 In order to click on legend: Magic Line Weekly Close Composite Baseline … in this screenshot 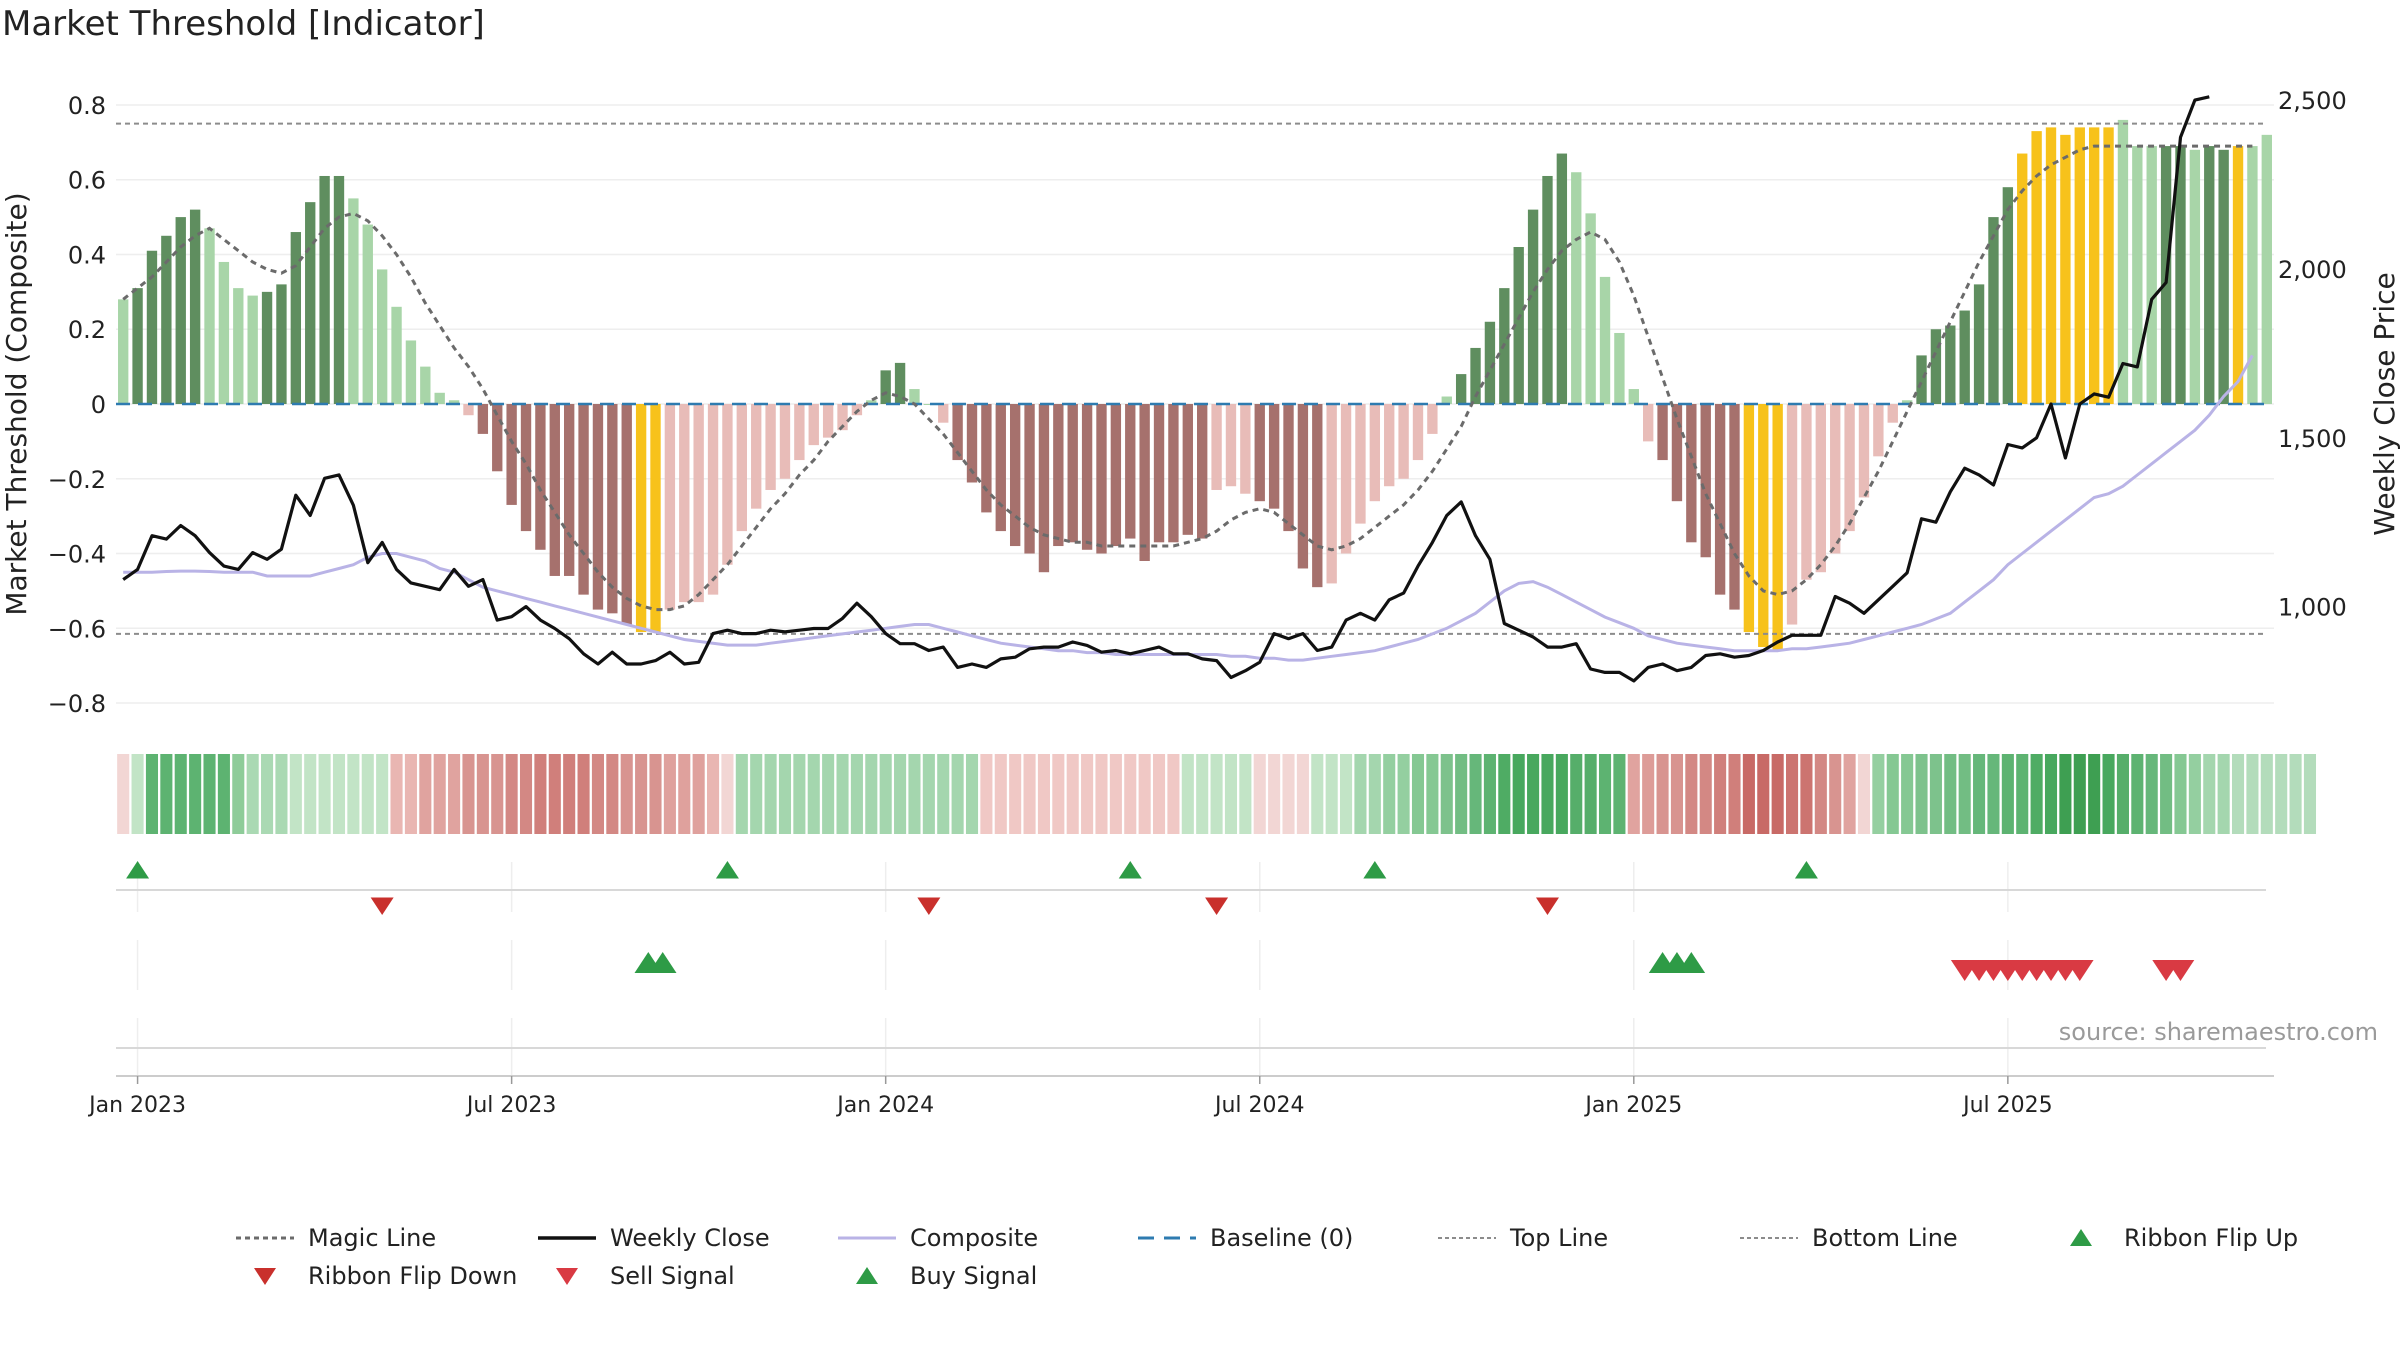, I will do `click(1200, 1245)`.